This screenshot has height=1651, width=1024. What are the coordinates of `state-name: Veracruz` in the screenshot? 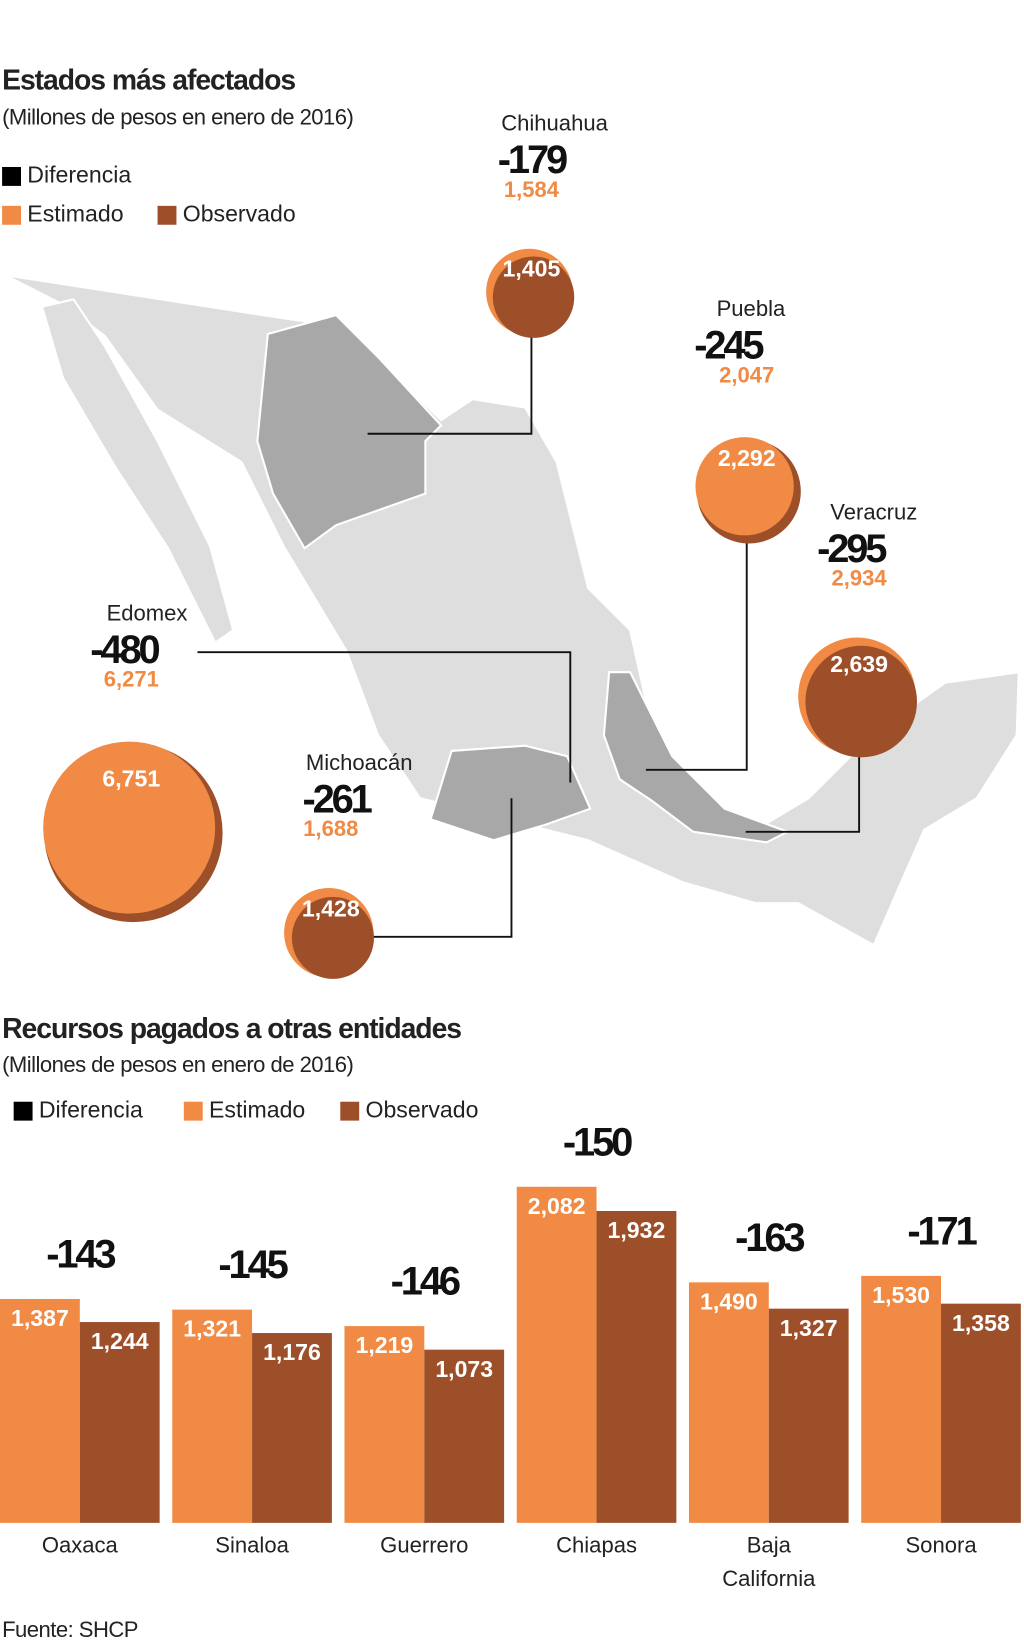 It's located at (873, 511).